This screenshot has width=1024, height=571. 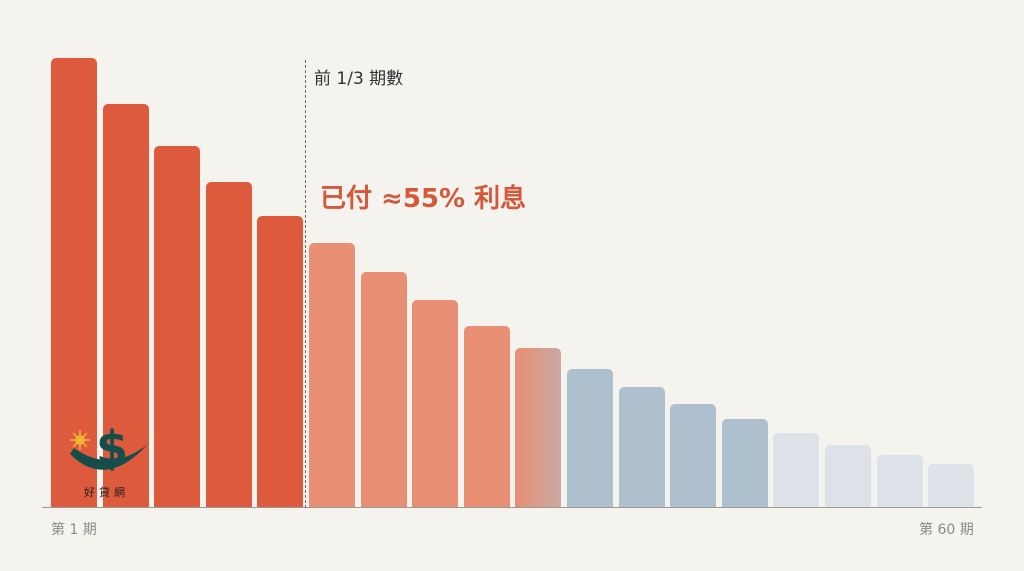 I want to click on interest-paid-annotation: 已付 ≈55% 利息, so click(x=423, y=199).